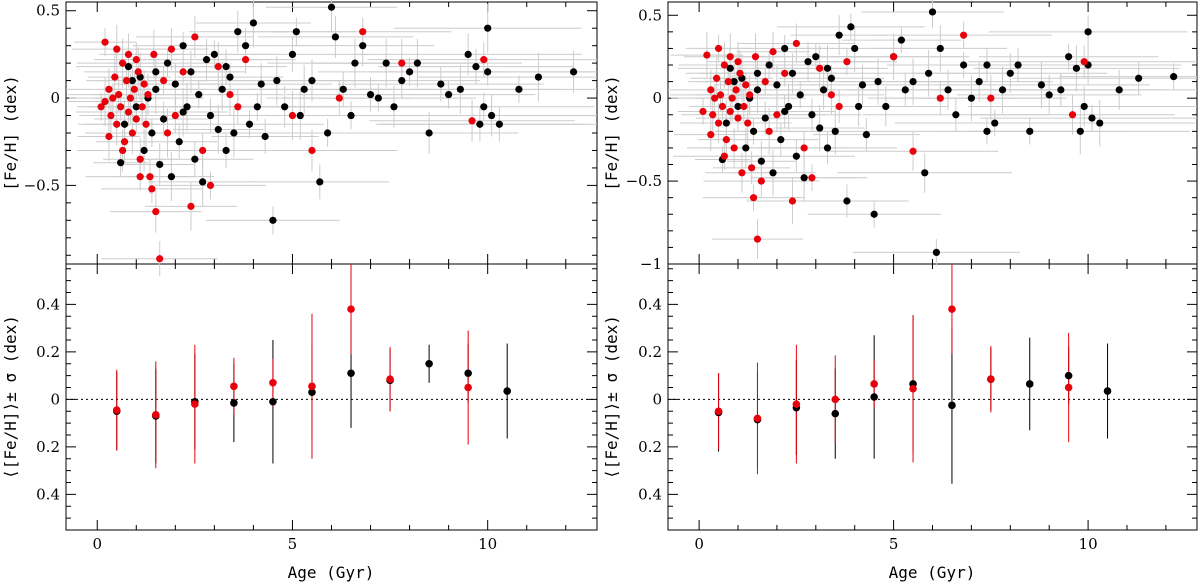 This screenshot has width=1200, height=584. Describe the element at coordinates (651, 264) in the screenshot. I see `y-tick-label-top-right: −1` at that location.